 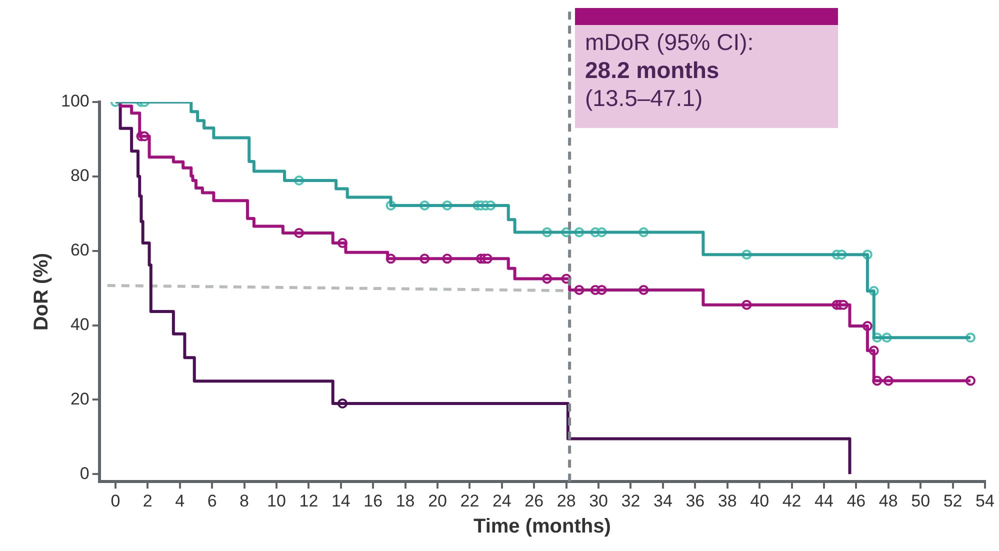 What do you see at coordinates (920, 500) in the screenshot?
I see `x-tick-label: 50` at bounding box center [920, 500].